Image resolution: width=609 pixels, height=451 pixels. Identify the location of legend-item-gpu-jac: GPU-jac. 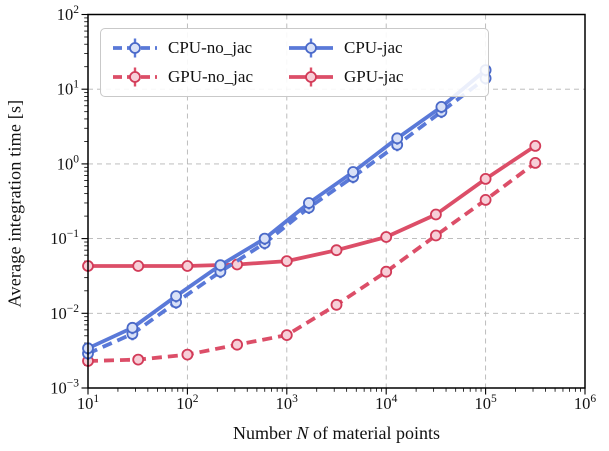
(345, 77).